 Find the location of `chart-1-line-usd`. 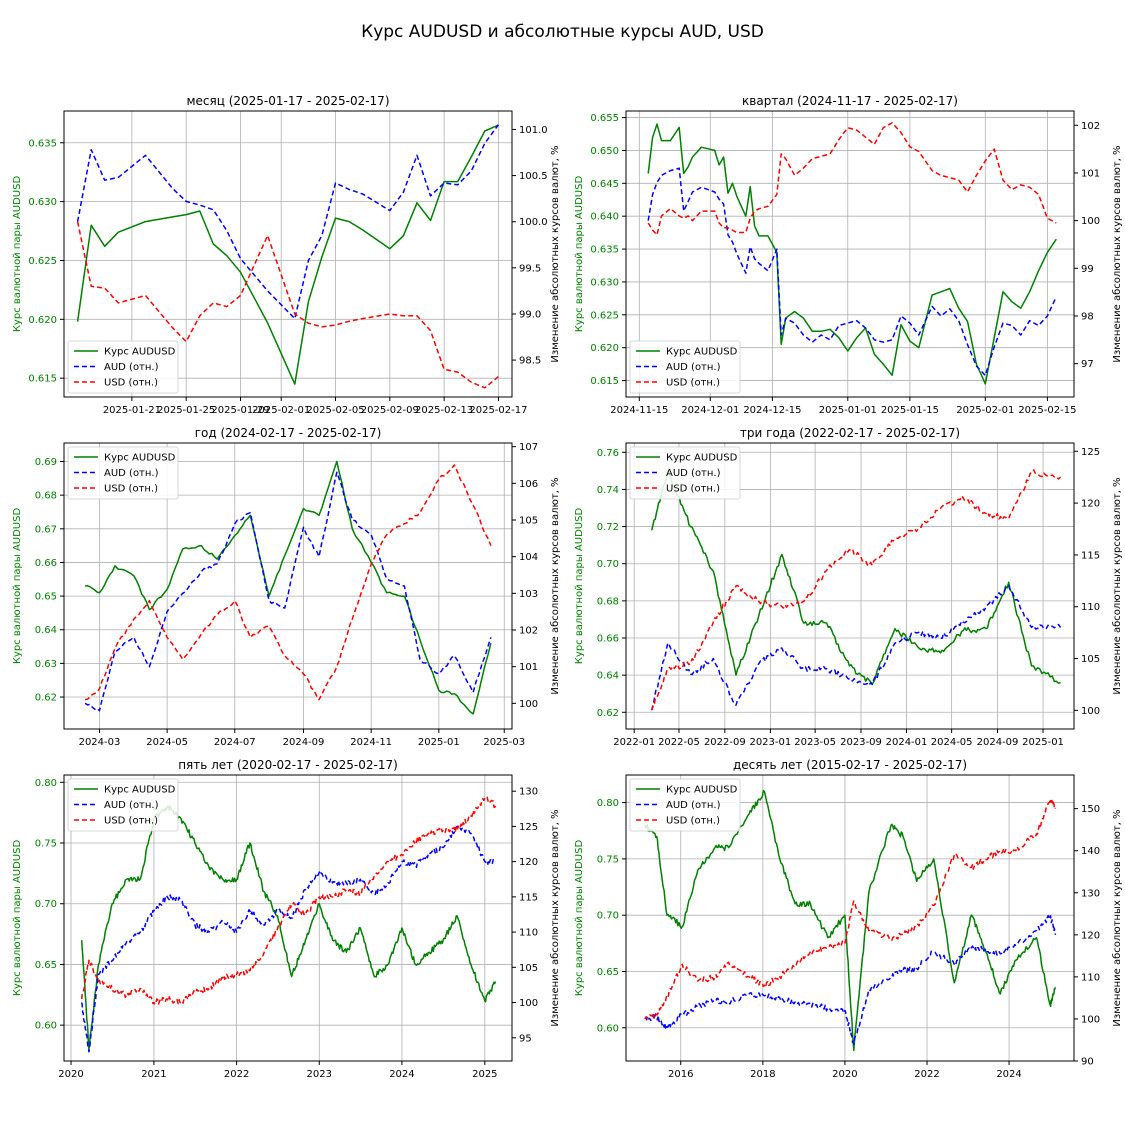

chart-1-line-usd is located at coordinates (287, 305).